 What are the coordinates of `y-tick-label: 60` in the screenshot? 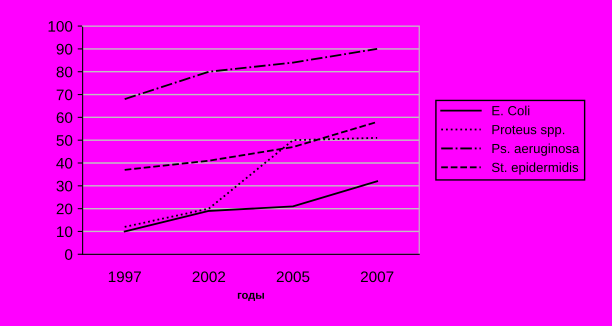 It's located at (64, 118).